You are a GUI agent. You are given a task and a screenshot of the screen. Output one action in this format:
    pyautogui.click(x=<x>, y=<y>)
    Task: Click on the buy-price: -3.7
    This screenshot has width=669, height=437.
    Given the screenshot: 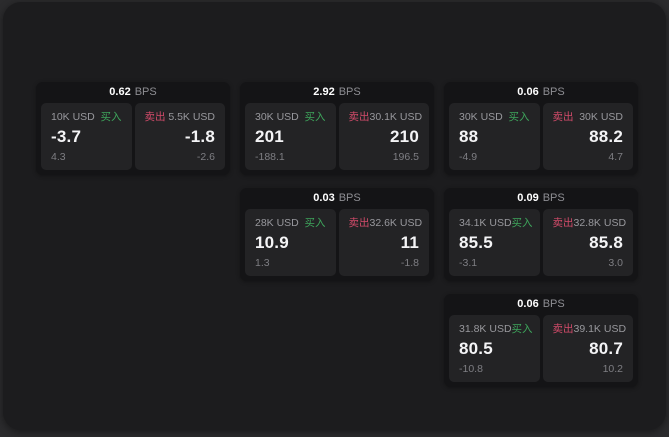 What is the action you would take?
    pyautogui.click(x=66, y=136)
    